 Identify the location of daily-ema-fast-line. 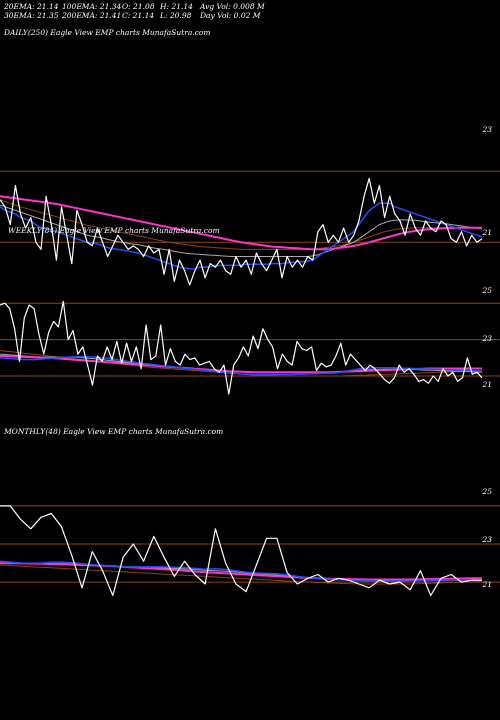
(241, 236).